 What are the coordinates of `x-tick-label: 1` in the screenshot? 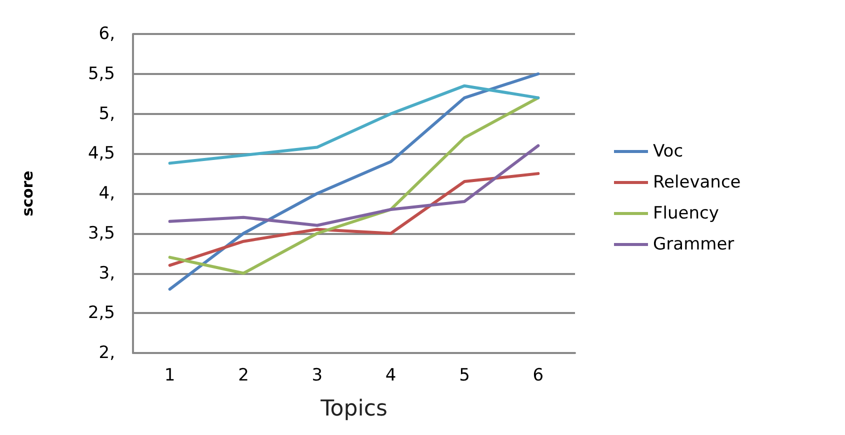 It's located at (170, 376).